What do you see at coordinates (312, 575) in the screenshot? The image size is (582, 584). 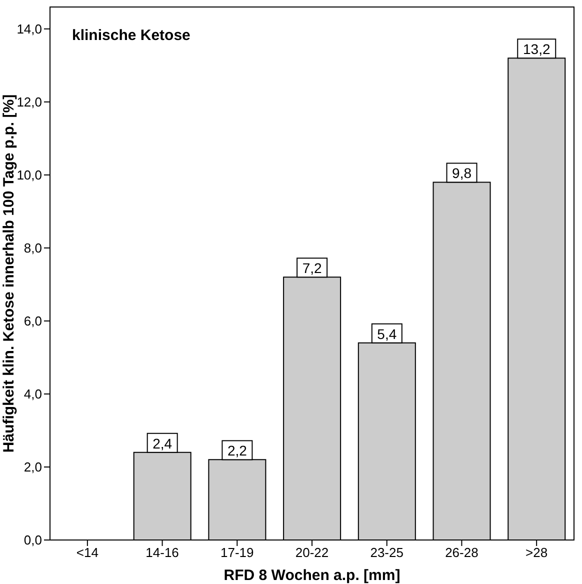 I see `x-axis-title: RFD 8 Wochen a.p. [mm]` at bounding box center [312, 575].